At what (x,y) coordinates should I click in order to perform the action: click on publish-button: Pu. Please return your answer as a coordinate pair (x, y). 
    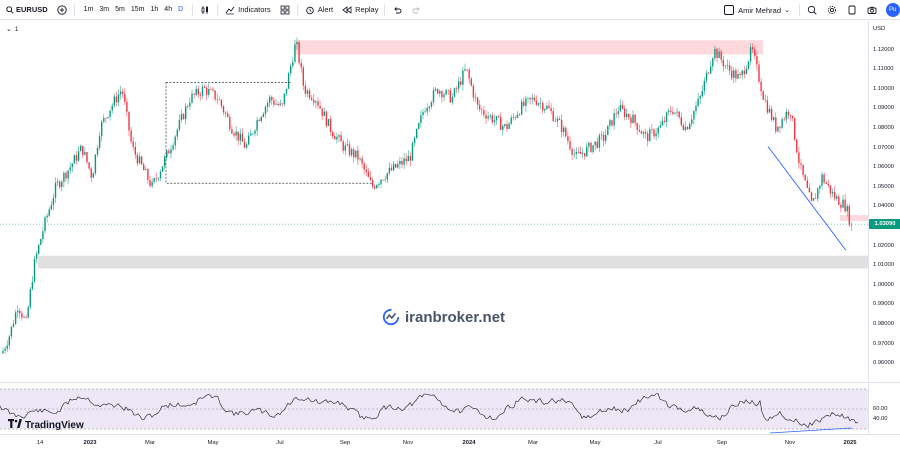
    Looking at the image, I should click on (893, 10).